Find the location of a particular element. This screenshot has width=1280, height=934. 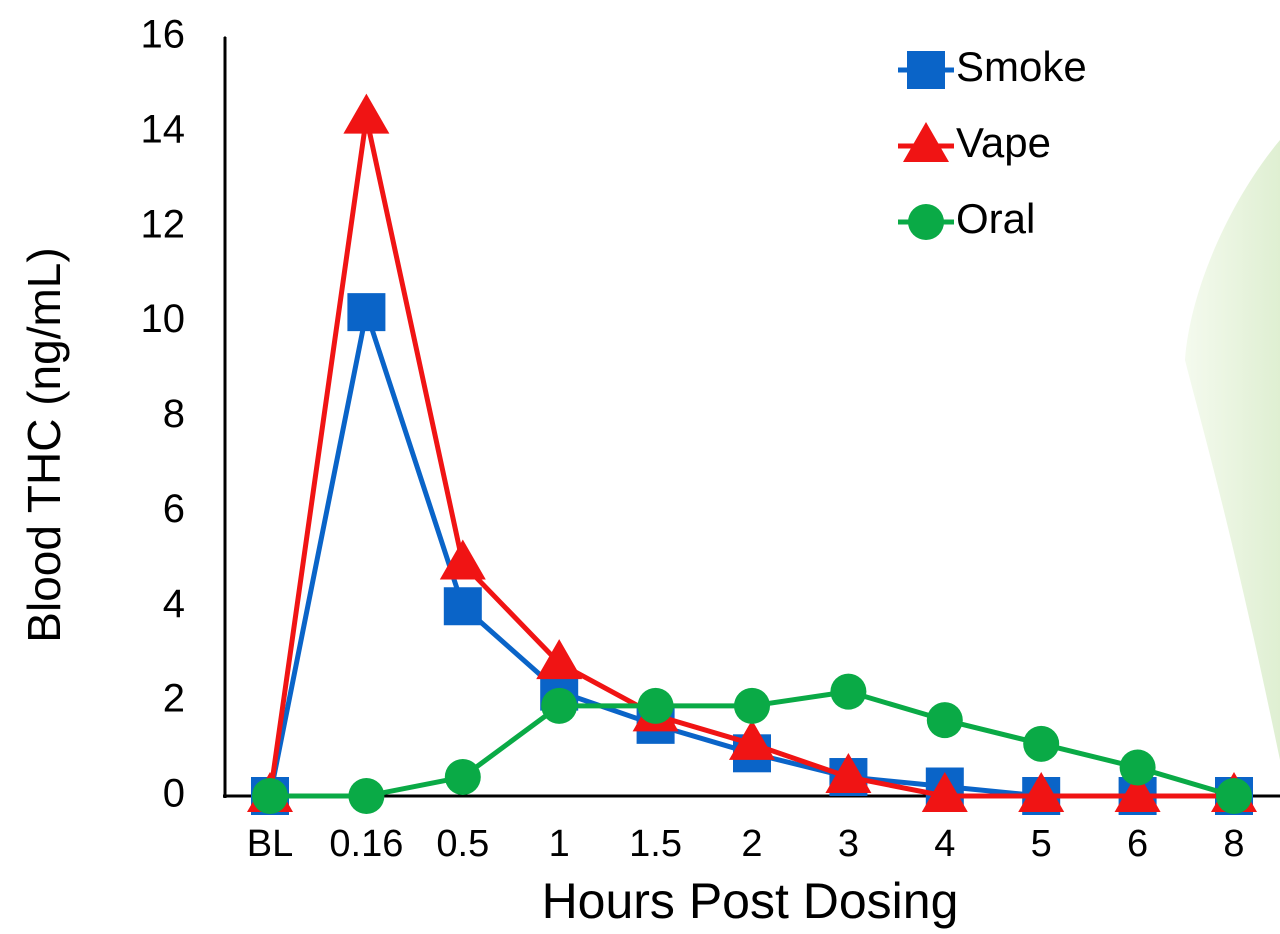

y-tick-label: 10 is located at coordinates (163, 319).